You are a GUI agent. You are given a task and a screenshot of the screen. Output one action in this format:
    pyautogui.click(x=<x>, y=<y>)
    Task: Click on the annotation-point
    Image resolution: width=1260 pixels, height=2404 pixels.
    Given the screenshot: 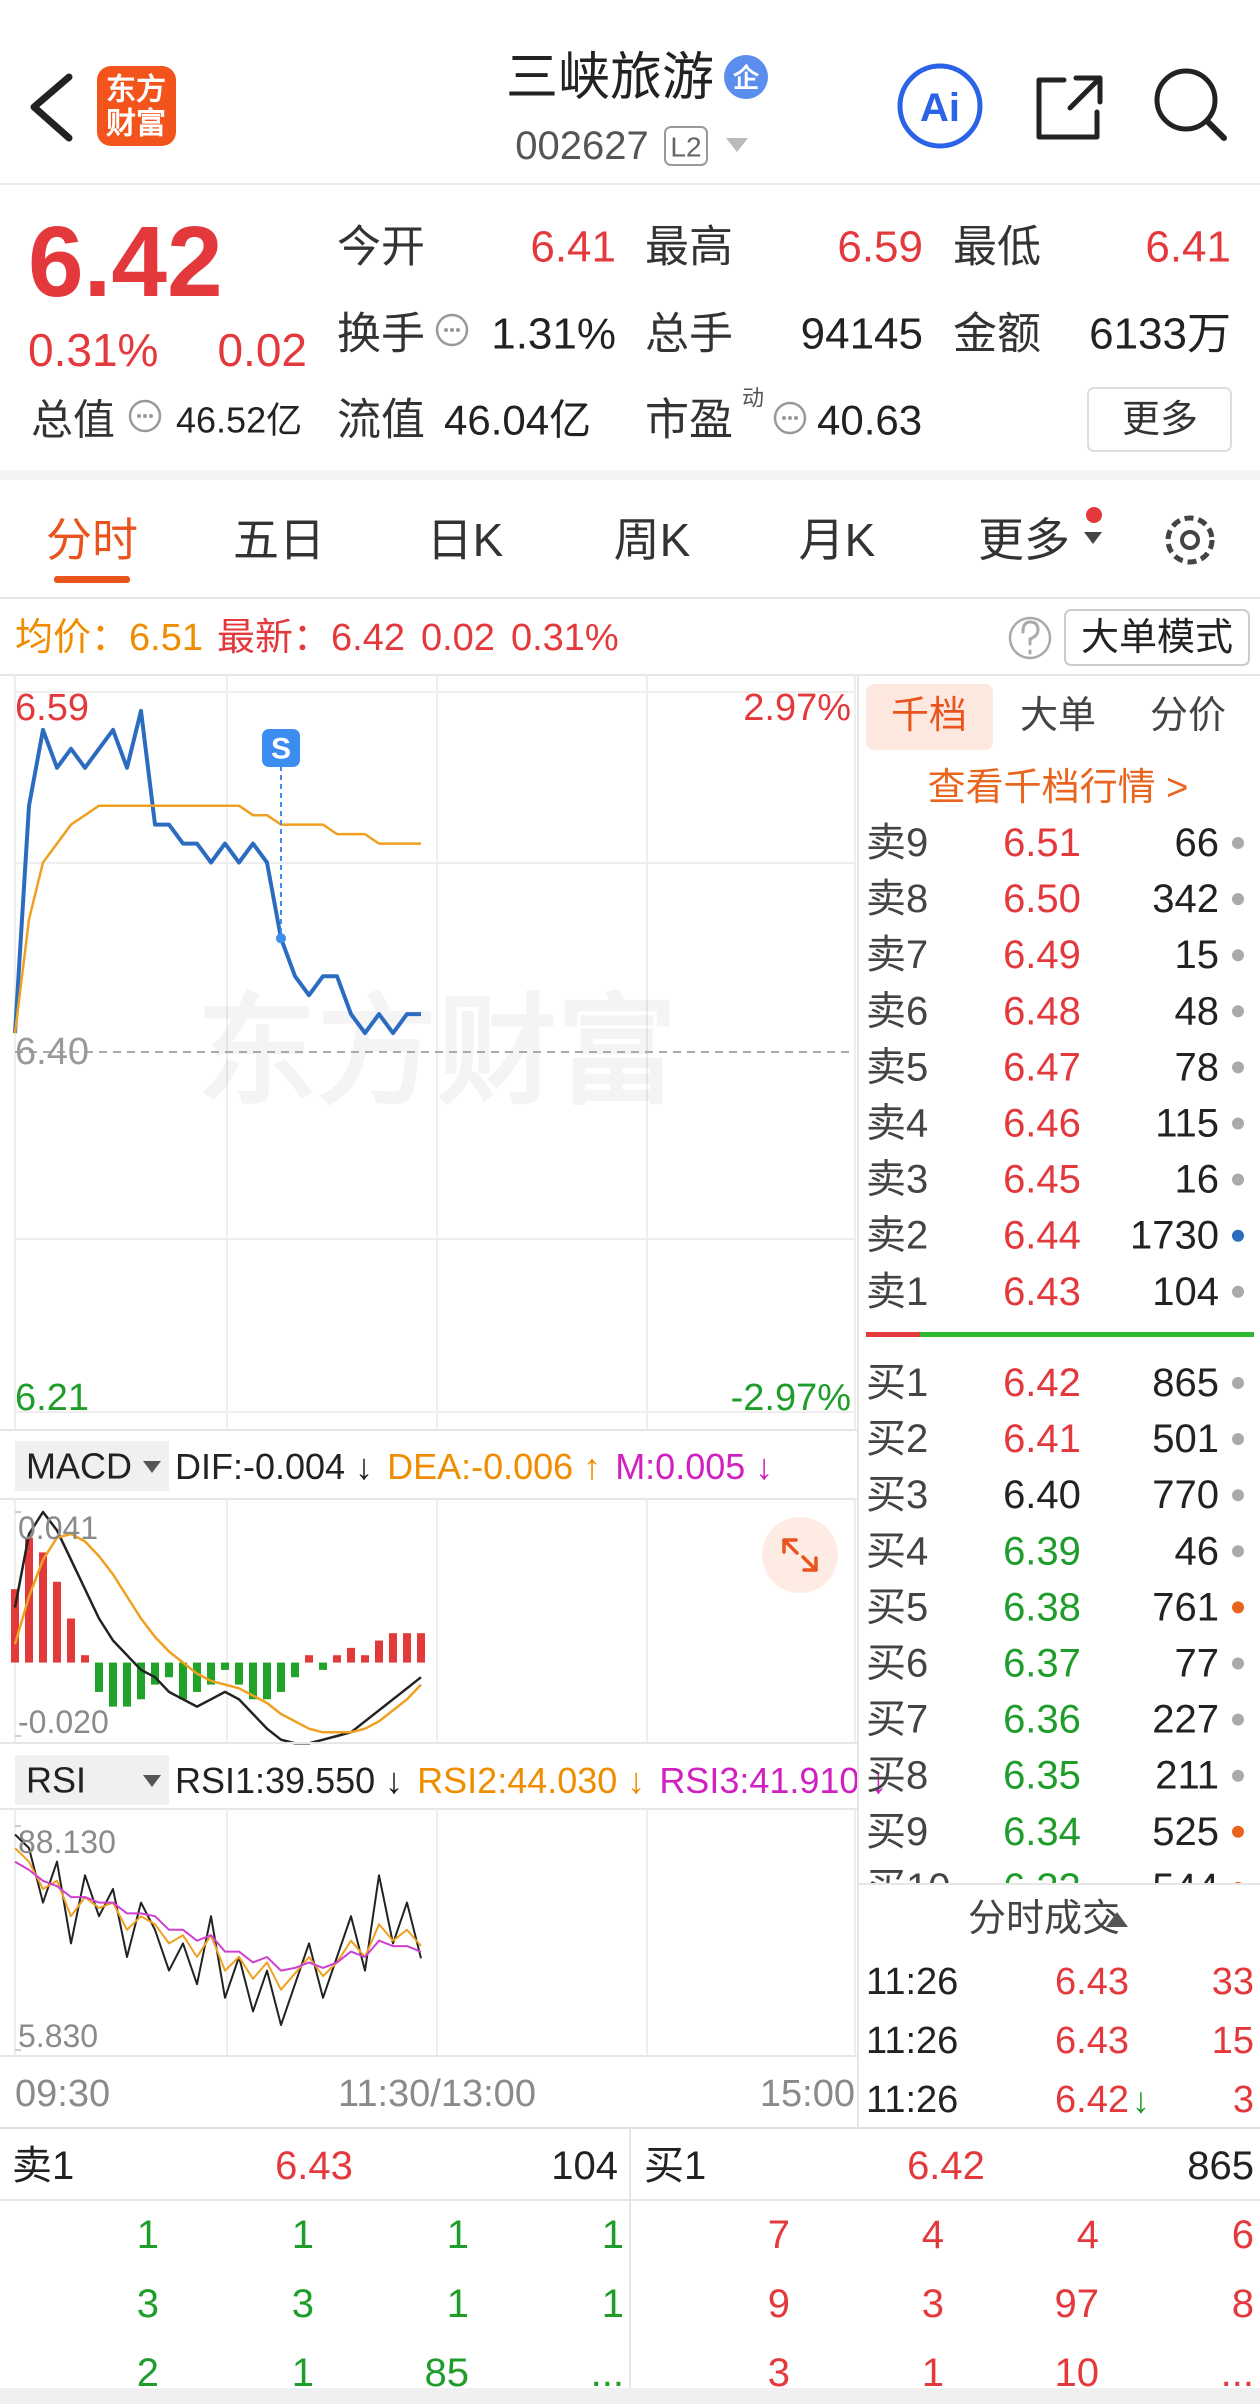 What is the action you would take?
    pyautogui.click(x=281, y=938)
    